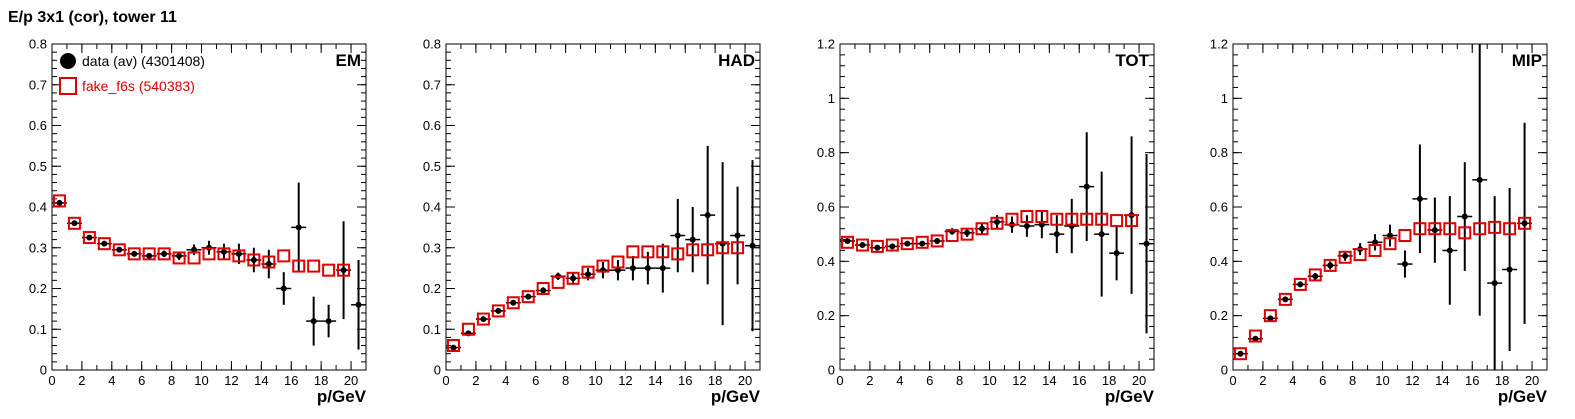  Describe the element at coordinates (261, 380) in the screenshot. I see `panel-1-xtick-label: 14` at that location.